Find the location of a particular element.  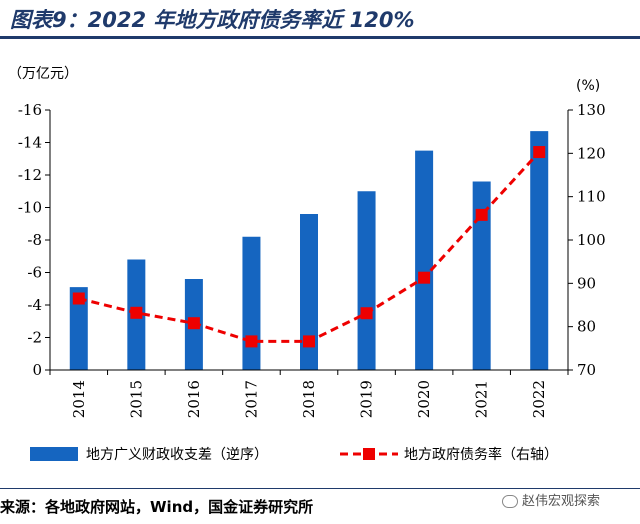

x-tick-label: 2014 is located at coordinates (79, 399).